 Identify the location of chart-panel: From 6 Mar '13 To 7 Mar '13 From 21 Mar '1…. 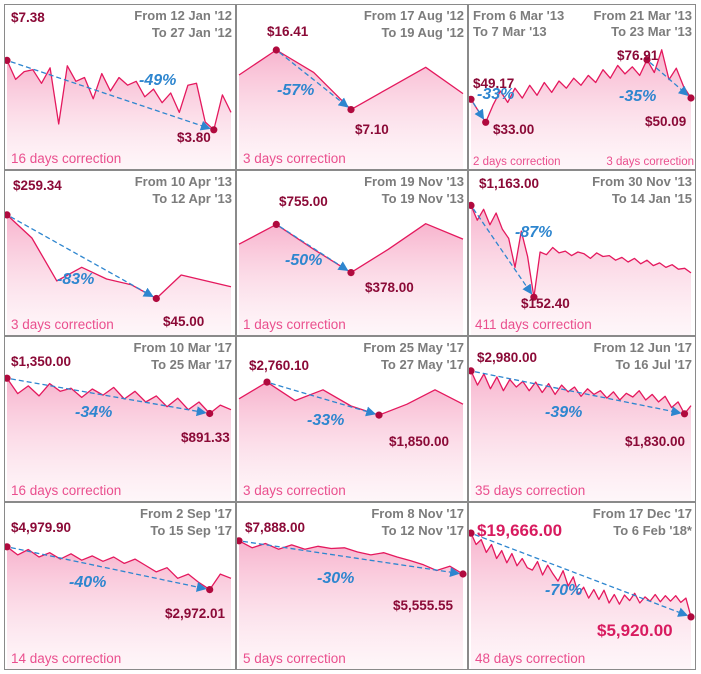
(582, 87).